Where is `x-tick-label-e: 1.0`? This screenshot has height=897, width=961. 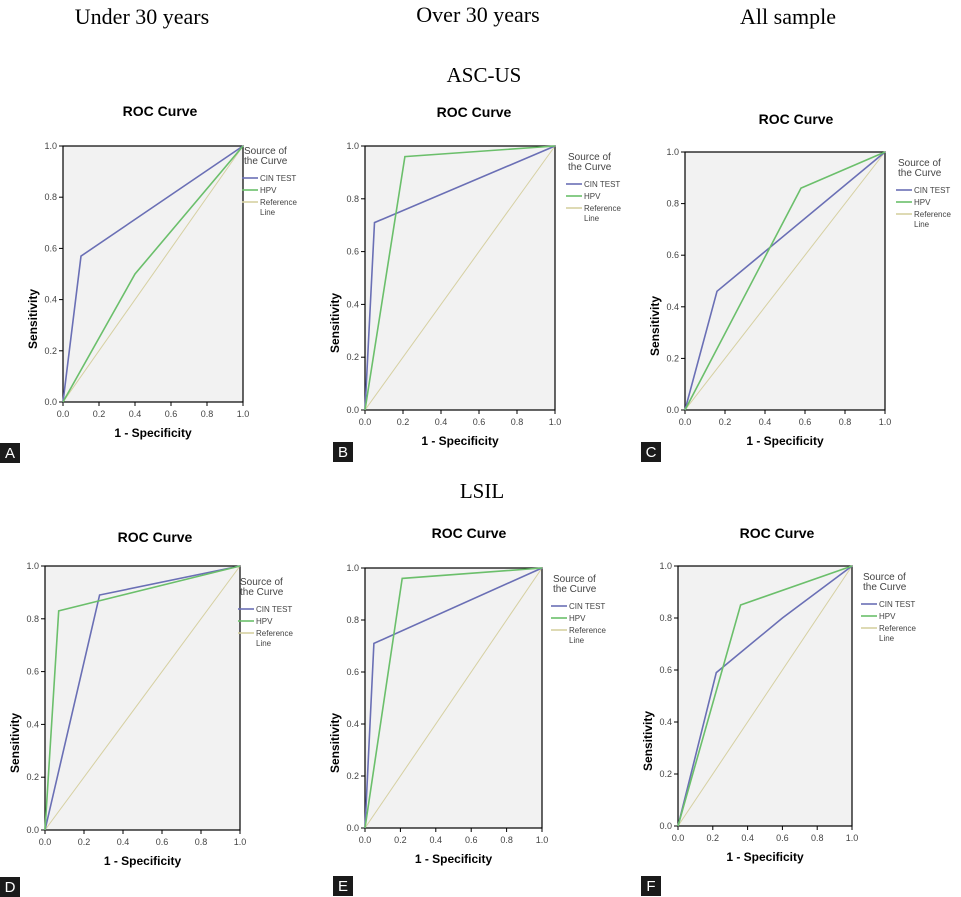
x-tick-label-e: 1.0 is located at coordinates (542, 840).